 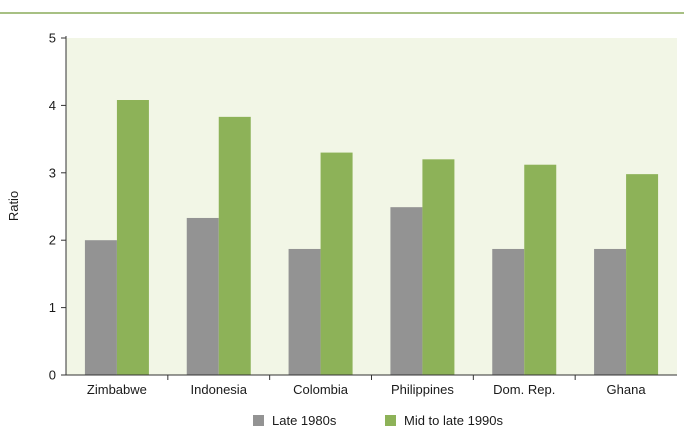 What do you see at coordinates (219, 389) in the screenshot?
I see `x-category-label: Indonesia` at bounding box center [219, 389].